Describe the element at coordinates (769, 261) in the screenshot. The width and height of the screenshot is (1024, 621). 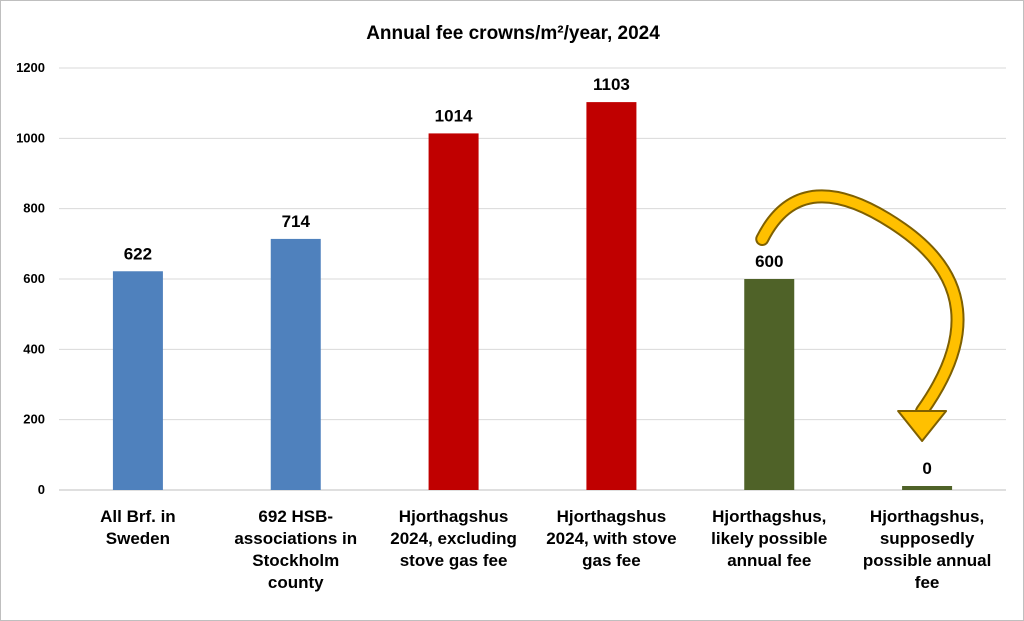
I see `data-label-4: 600` at that location.